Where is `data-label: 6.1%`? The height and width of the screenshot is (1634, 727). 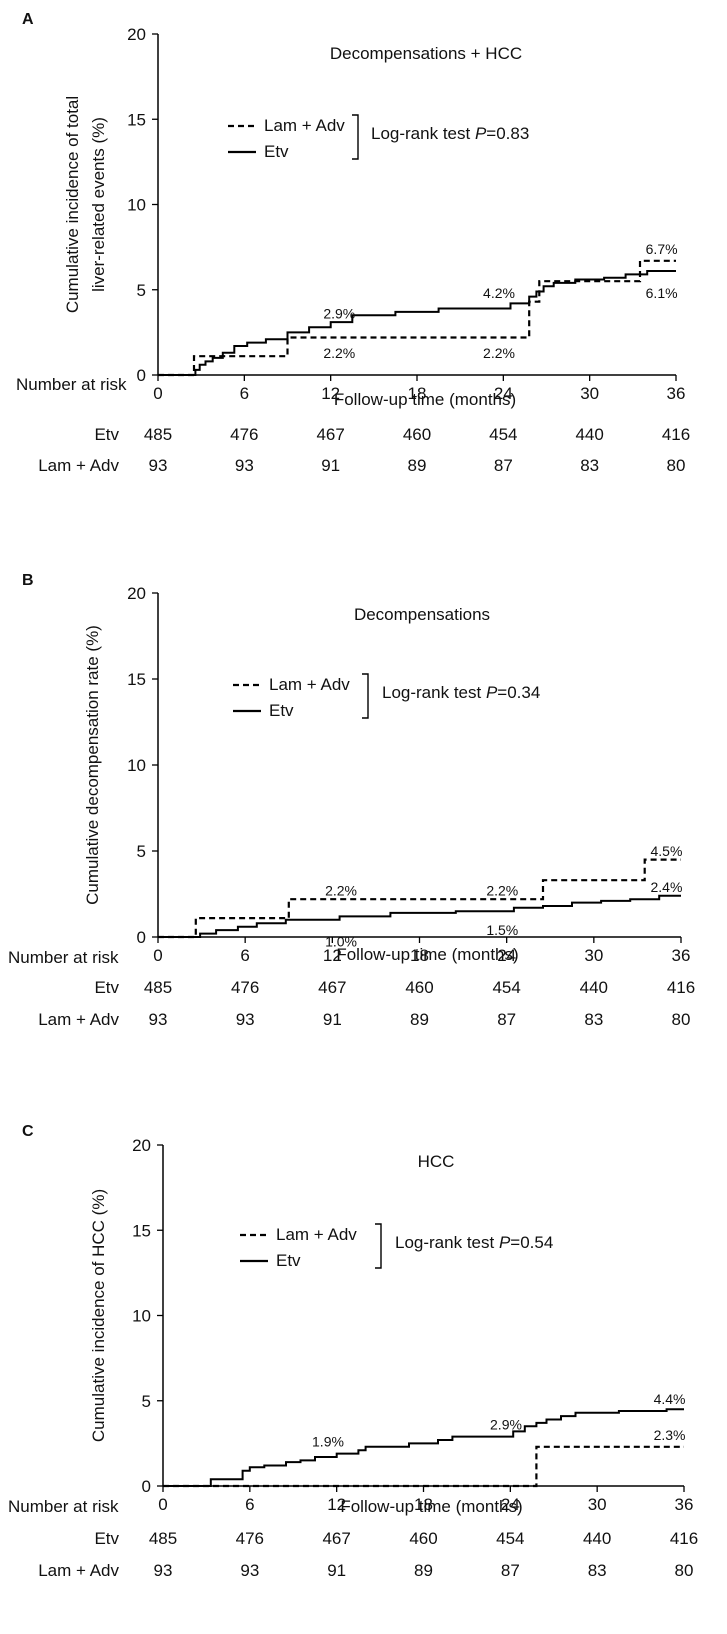
data-label: 6.1% is located at coordinates (662, 293).